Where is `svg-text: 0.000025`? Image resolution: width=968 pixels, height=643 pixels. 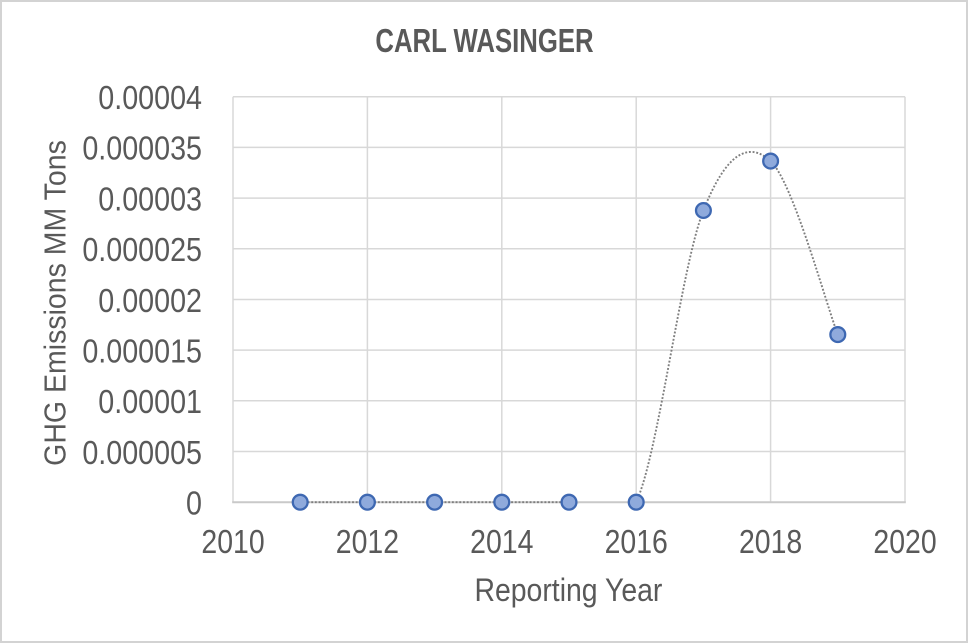
svg-text: 0.000025 is located at coordinates (142, 249).